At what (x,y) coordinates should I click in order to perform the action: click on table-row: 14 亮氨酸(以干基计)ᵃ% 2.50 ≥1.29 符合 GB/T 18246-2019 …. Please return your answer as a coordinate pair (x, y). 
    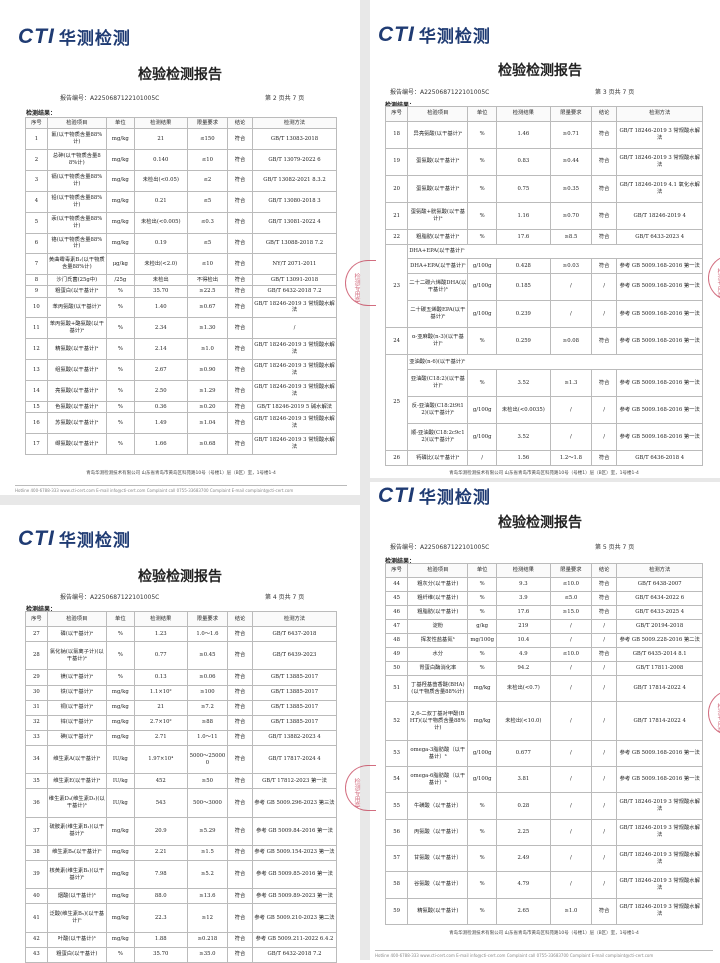
    Looking at the image, I should click on (181, 391).